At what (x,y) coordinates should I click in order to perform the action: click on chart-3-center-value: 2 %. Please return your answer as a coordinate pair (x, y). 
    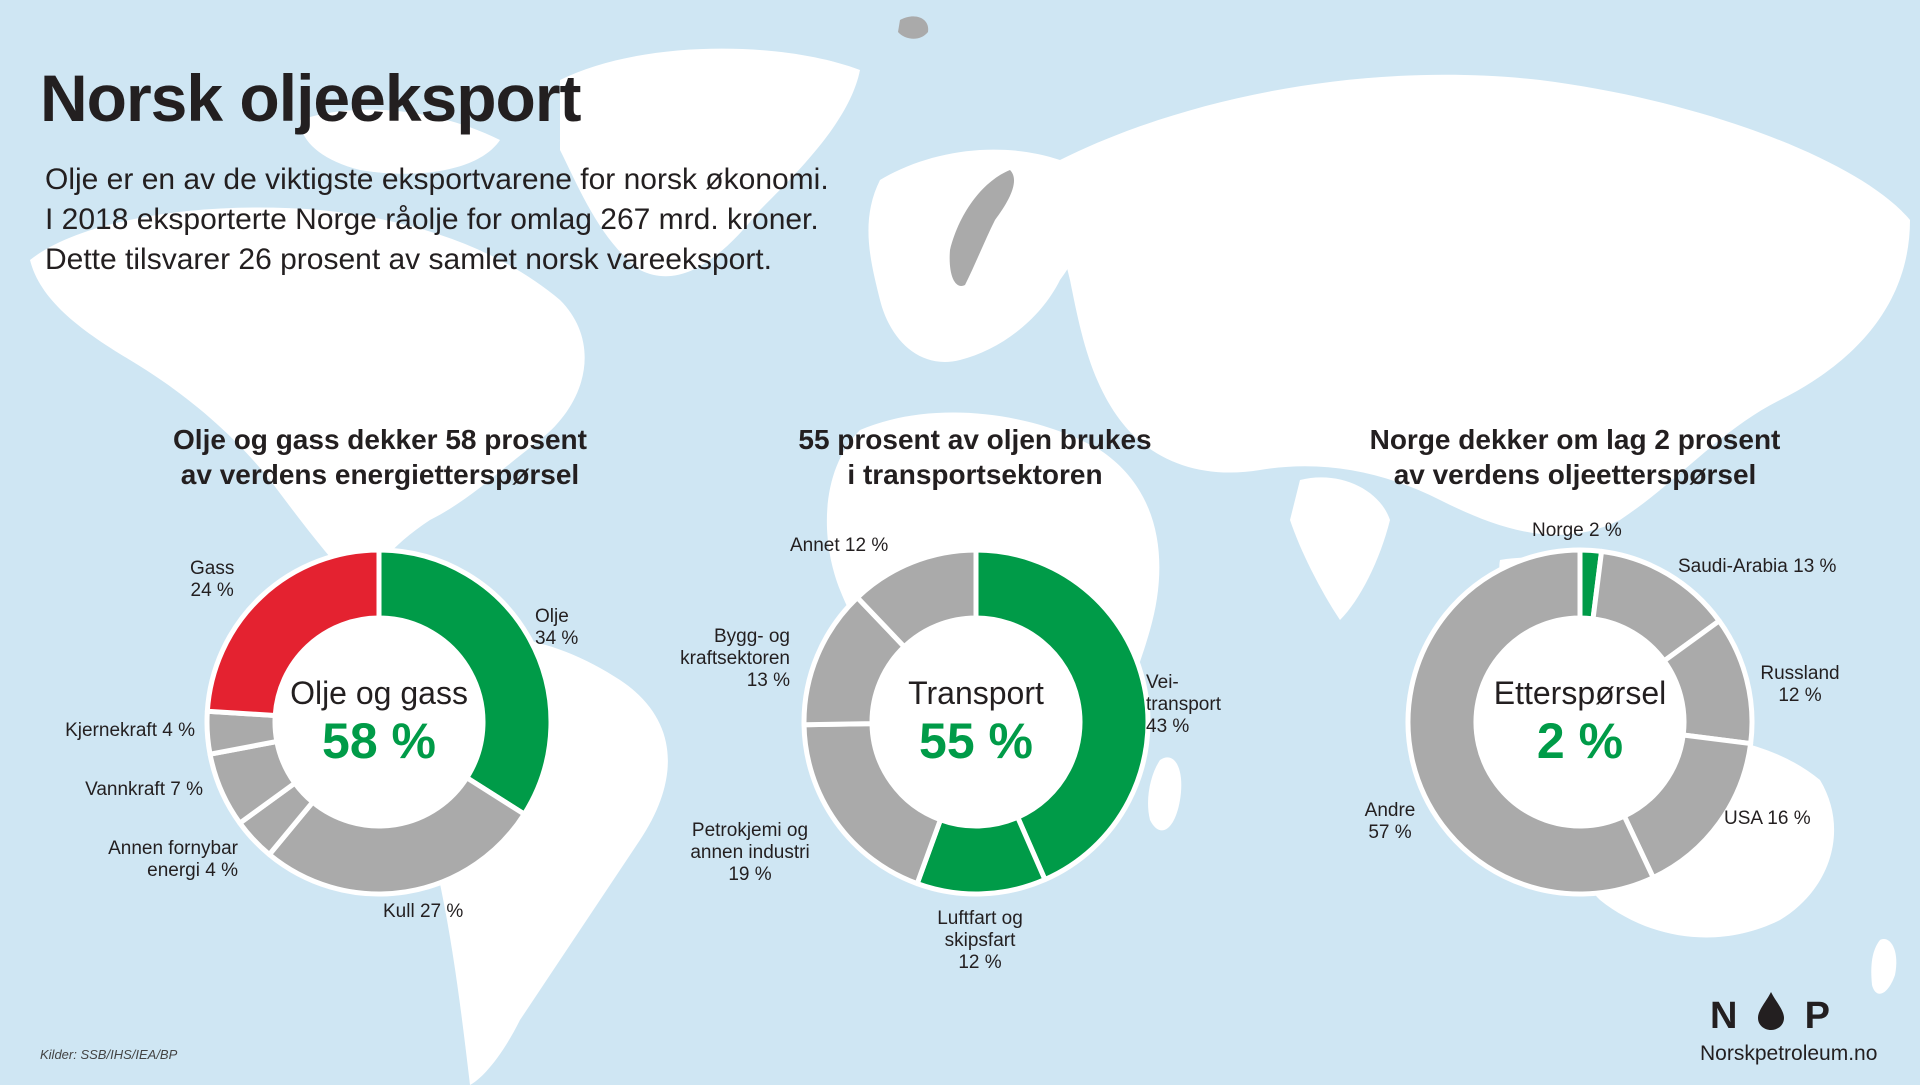
    Looking at the image, I should click on (1580, 741).